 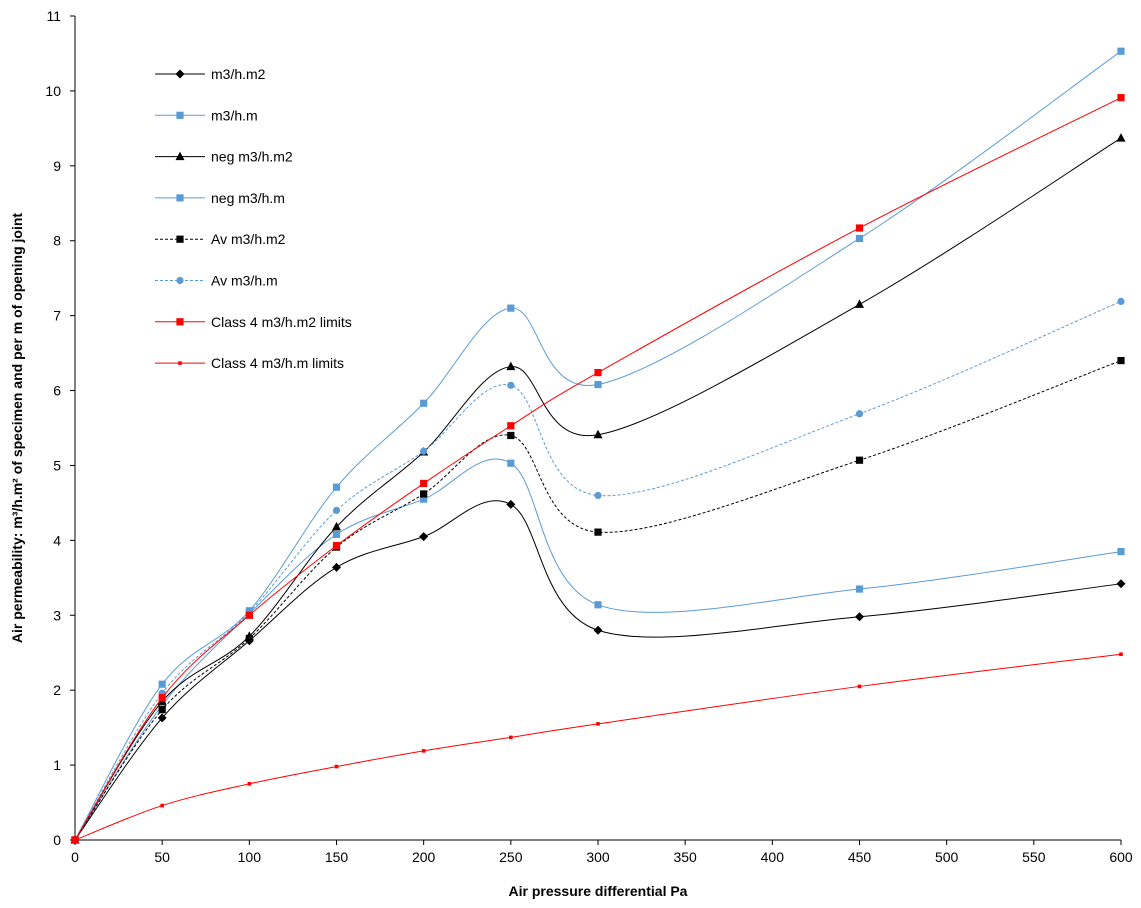 What do you see at coordinates (57, 316) in the screenshot?
I see `y-tick-label: 7` at bounding box center [57, 316].